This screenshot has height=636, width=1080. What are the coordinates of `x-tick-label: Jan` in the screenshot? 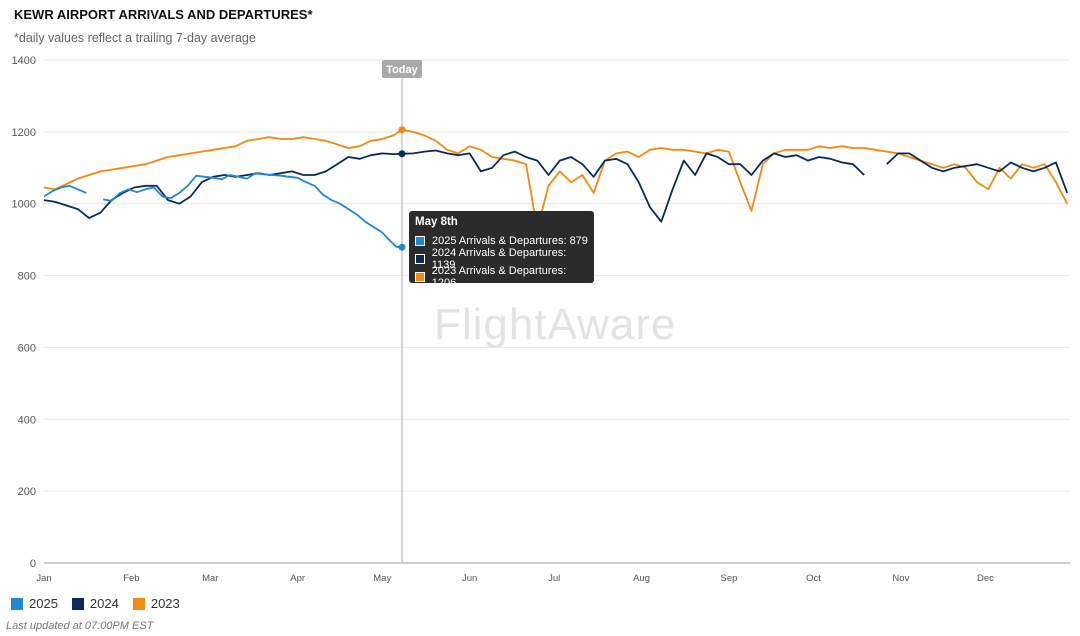 It's located at (43, 578).